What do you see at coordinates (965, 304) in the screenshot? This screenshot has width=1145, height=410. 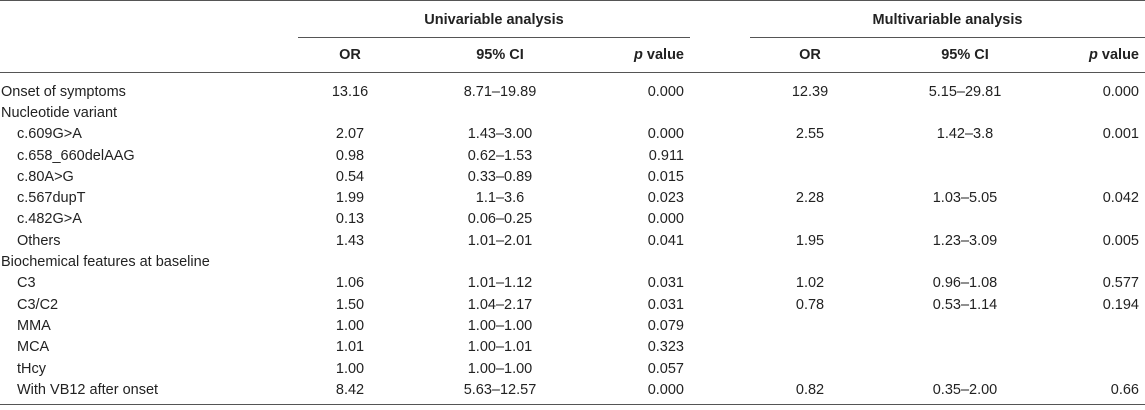 I see `multivariable-ci-cell: 0.53–1.14` at bounding box center [965, 304].